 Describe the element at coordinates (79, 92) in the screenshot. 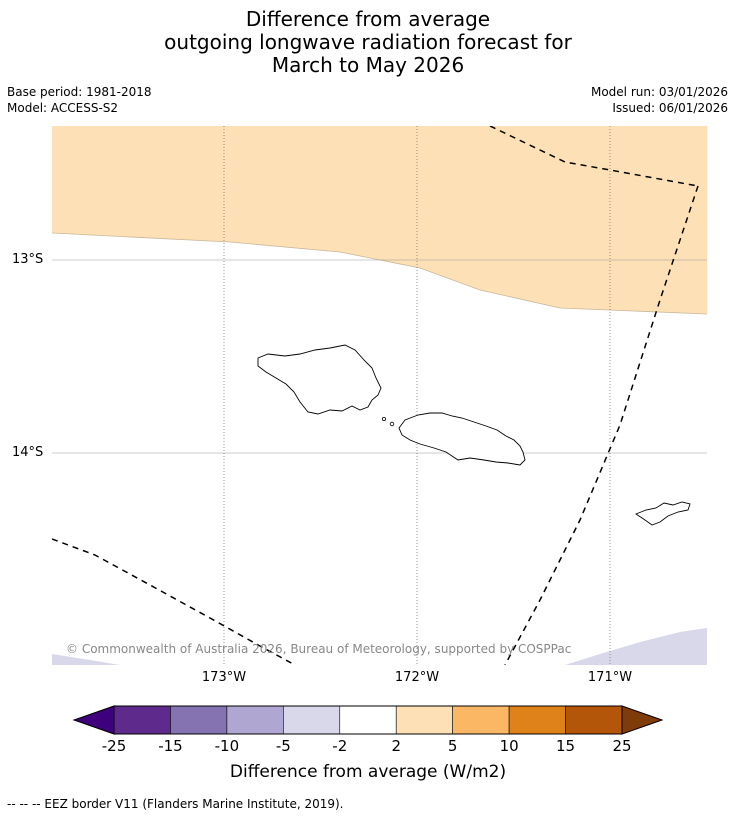

I see `base-period: Base period: 1981-2018` at that location.